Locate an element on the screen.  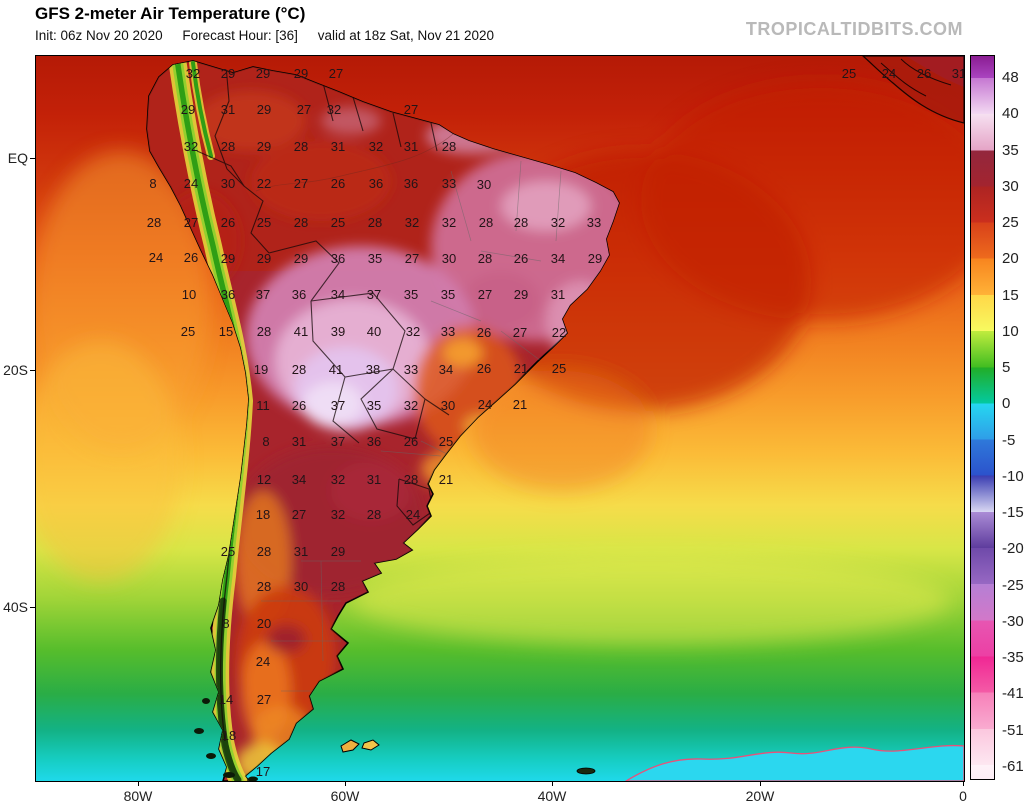
colorbar is located at coordinates (982, 417).